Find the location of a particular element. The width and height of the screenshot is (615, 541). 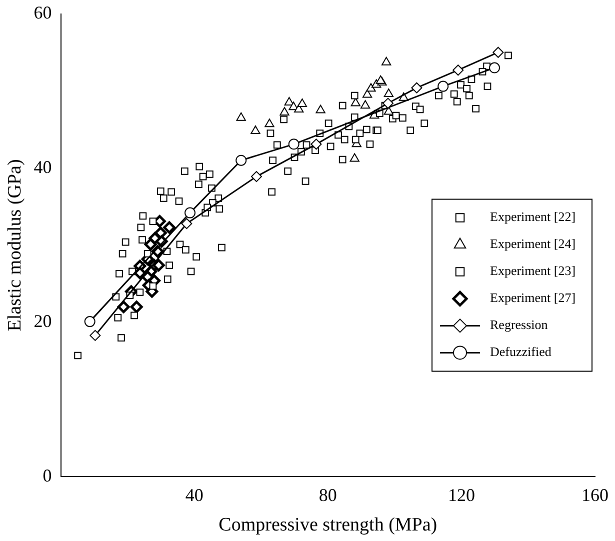

y-tick-label: 20 is located at coordinates (43, 321).